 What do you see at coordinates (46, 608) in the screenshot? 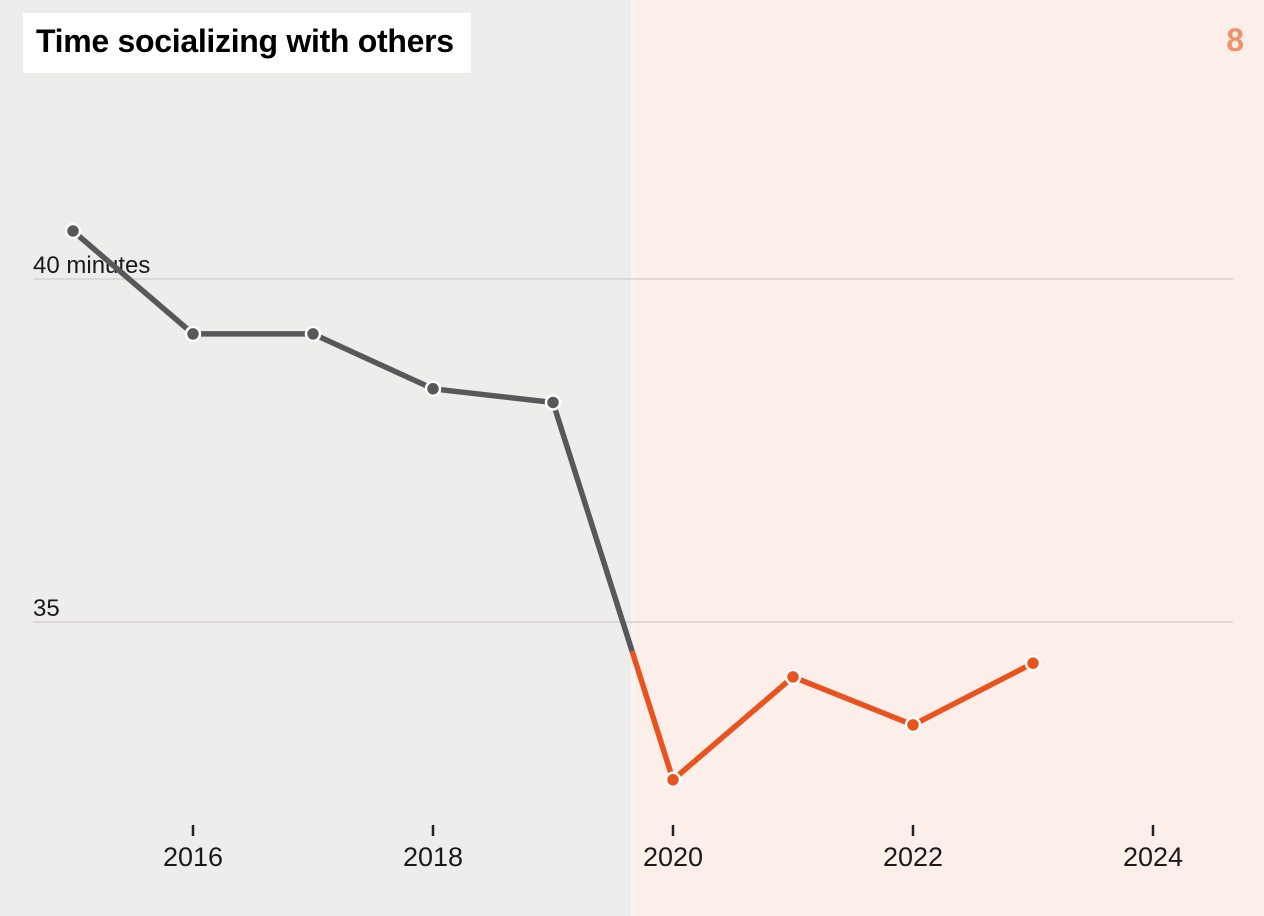
I see `y-axis-label: 35` at bounding box center [46, 608].